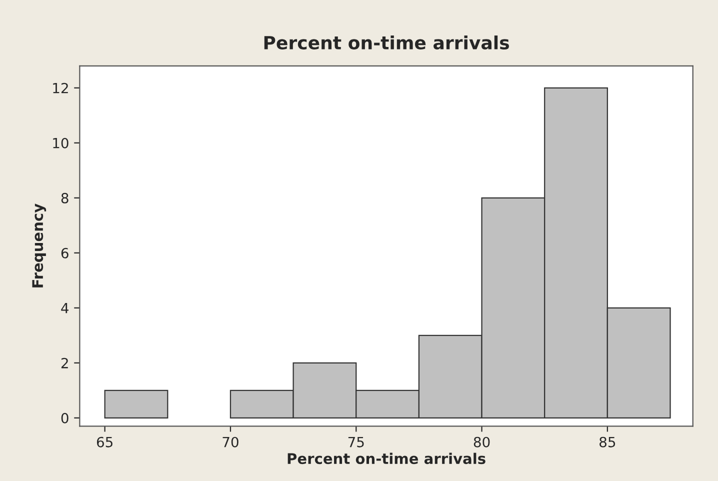 The height and width of the screenshot is (481, 718). What do you see at coordinates (64, 253) in the screenshot?
I see `y-tick-label: 6` at bounding box center [64, 253].